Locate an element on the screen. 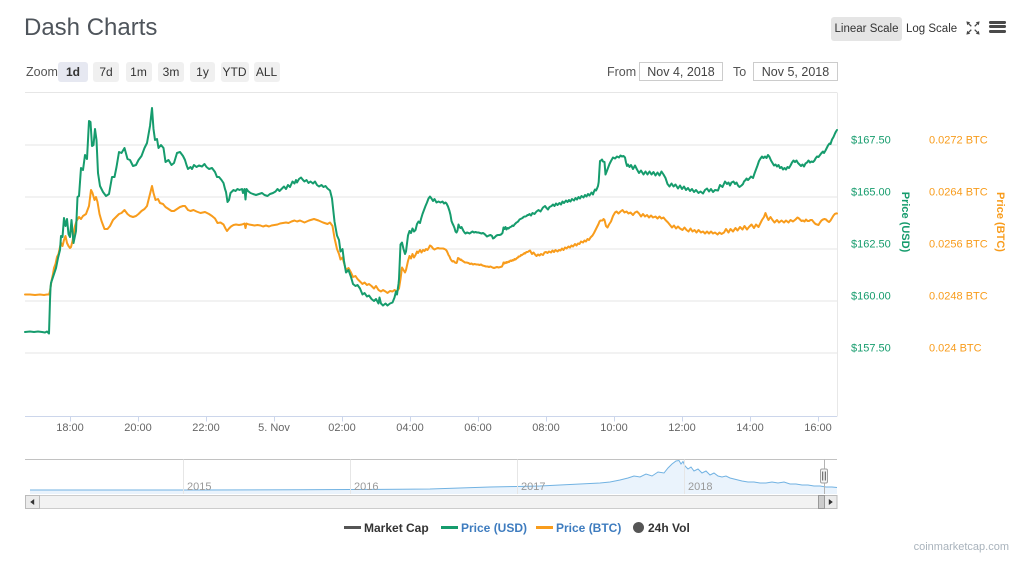  svg-text: $157.50 is located at coordinates (871, 349).